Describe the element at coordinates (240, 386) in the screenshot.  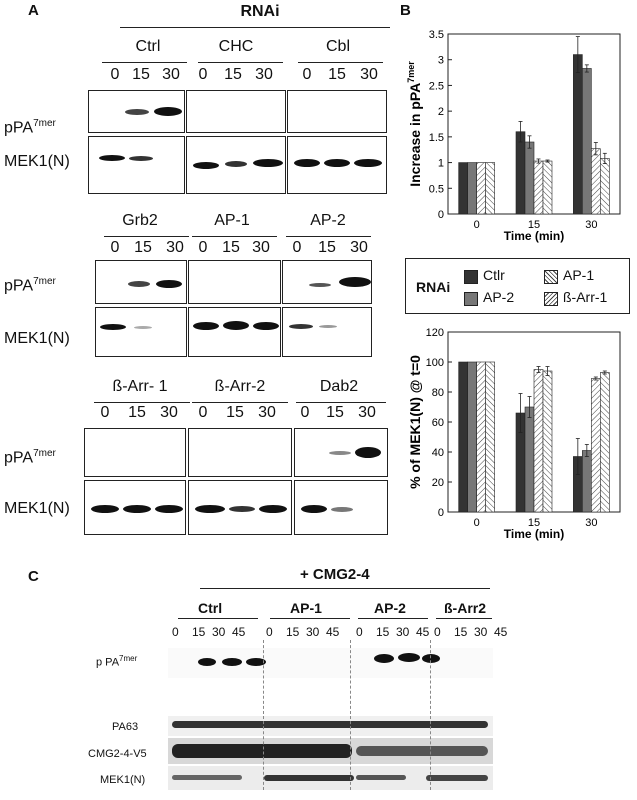
I see `group-label-barr2: ß-Arr-2` at that location.